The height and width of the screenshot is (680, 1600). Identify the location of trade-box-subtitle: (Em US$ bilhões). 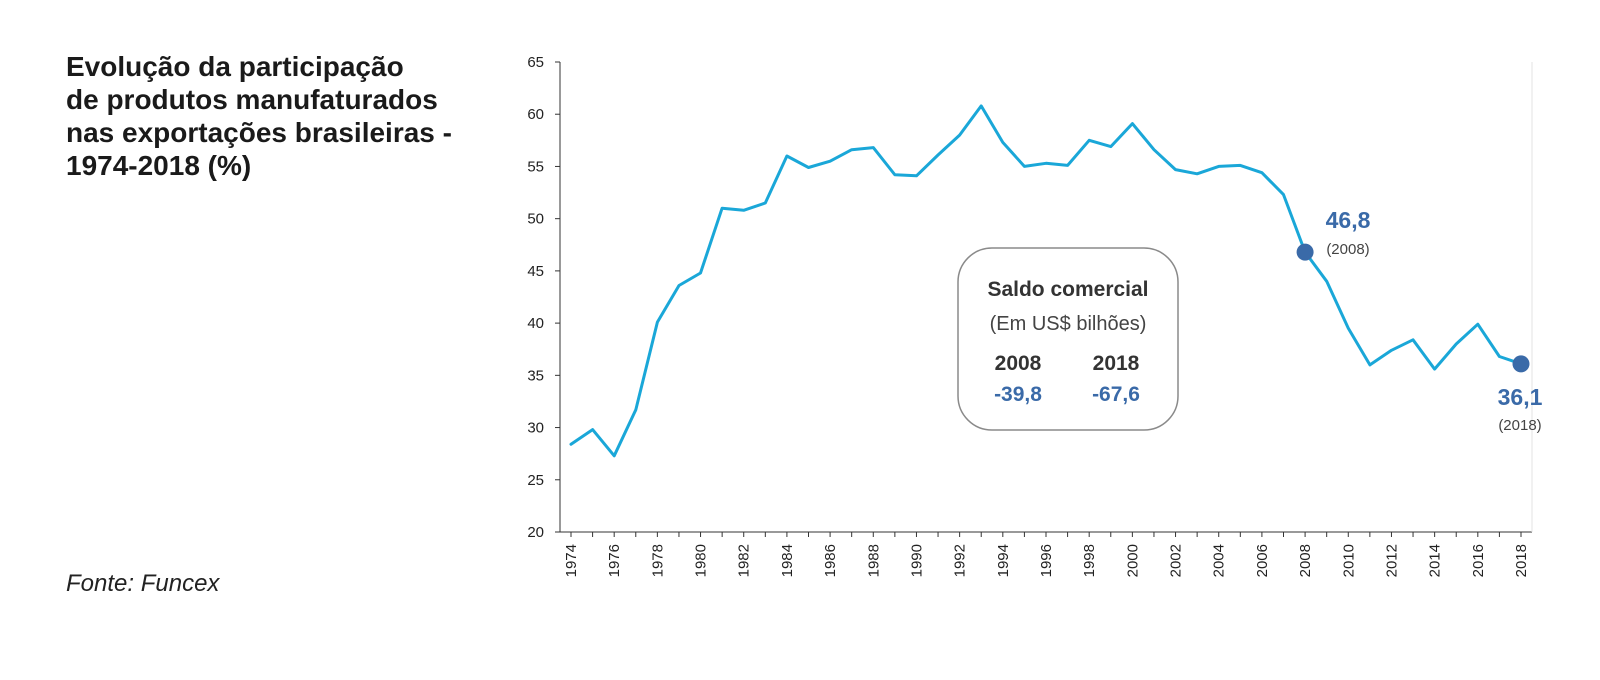
(1068, 324).